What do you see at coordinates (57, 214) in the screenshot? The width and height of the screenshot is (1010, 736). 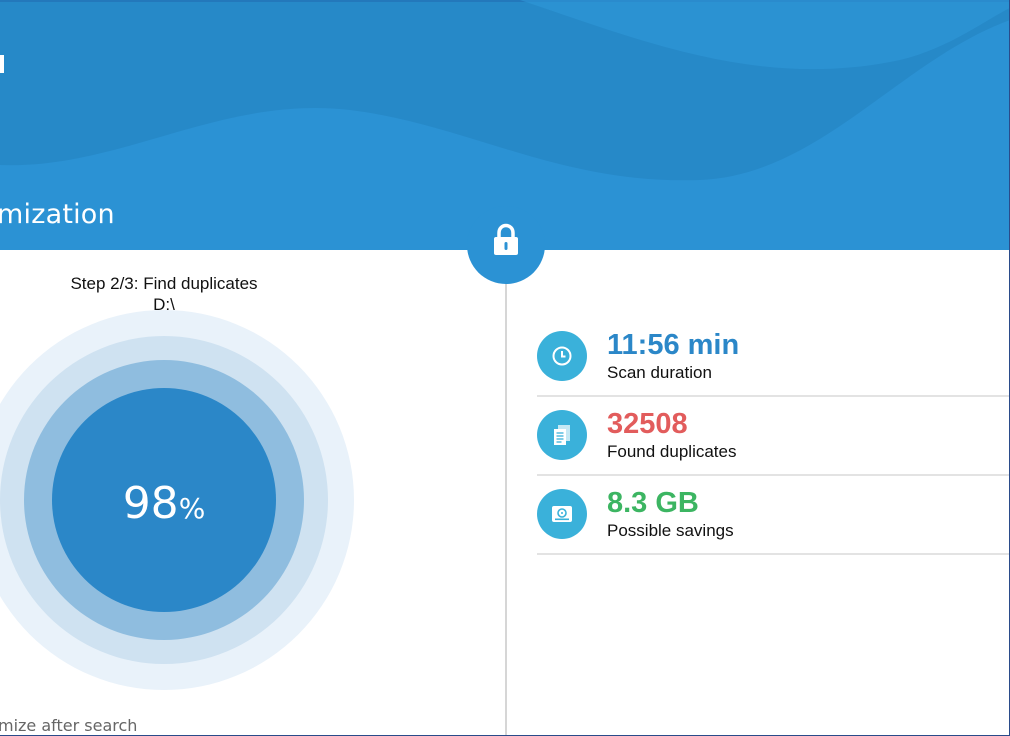 I see `page-title: mization` at bounding box center [57, 214].